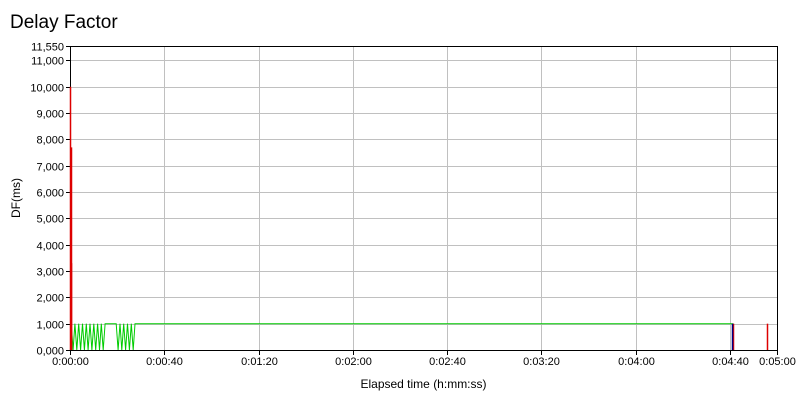  What do you see at coordinates (64, 22) in the screenshot?
I see `chart-title: Delay Factor` at bounding box center [64, 22].